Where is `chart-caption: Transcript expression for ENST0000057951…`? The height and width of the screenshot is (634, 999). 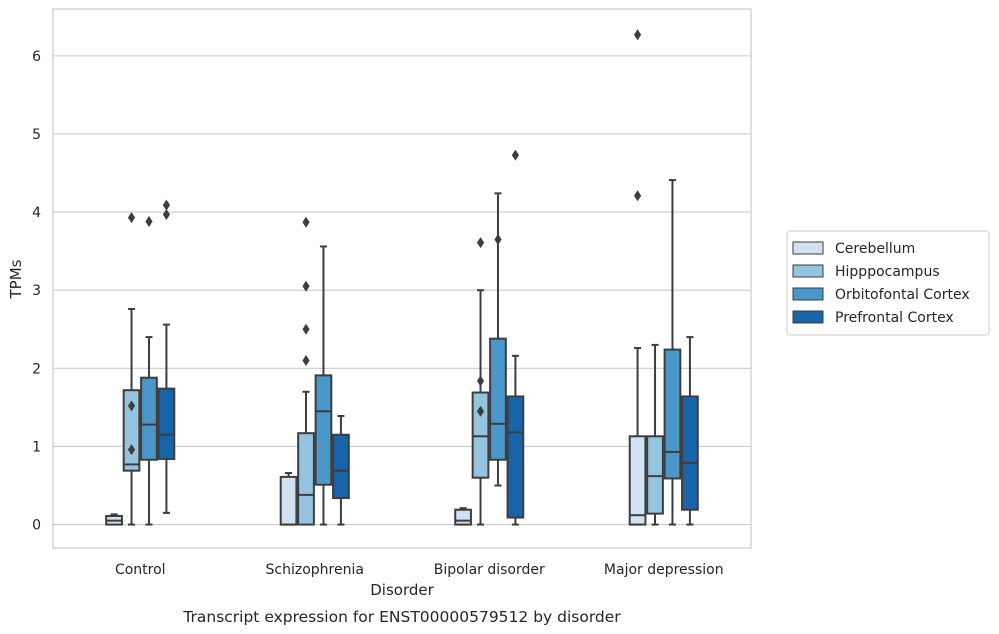 chart-caption: Transcript expression for ENST0000057951… is located at coordinates (401, 617).